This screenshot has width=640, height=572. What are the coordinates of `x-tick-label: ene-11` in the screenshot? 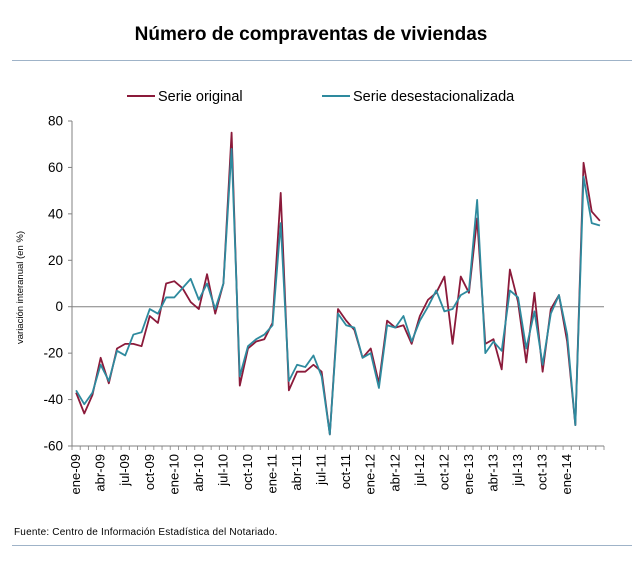 It's located at (272, 474).